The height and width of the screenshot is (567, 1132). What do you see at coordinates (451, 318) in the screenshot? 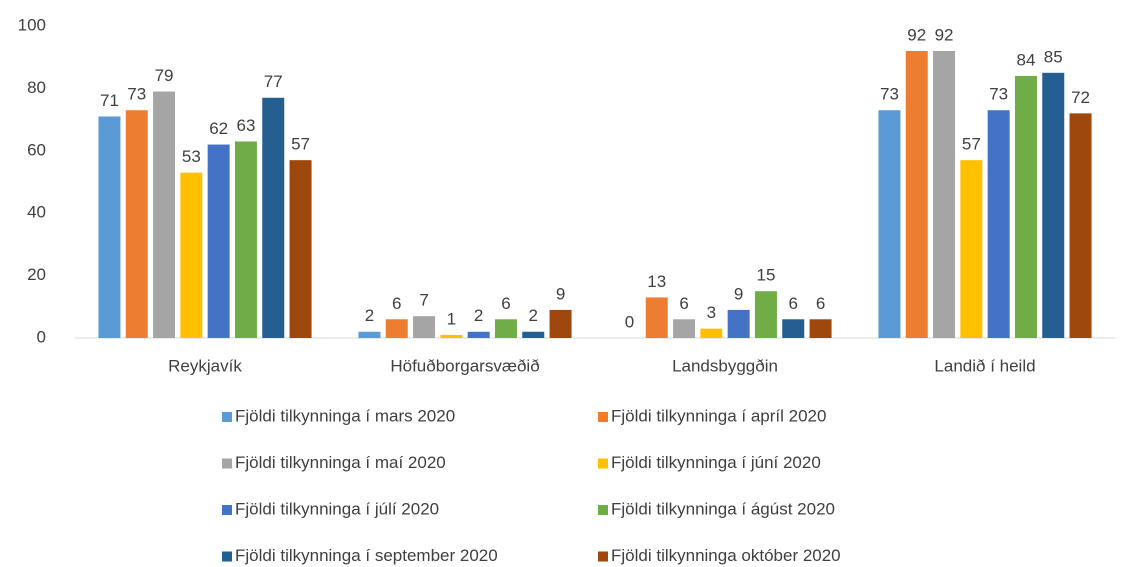
I see `data-label: 1` at bounding box center [451, 318].